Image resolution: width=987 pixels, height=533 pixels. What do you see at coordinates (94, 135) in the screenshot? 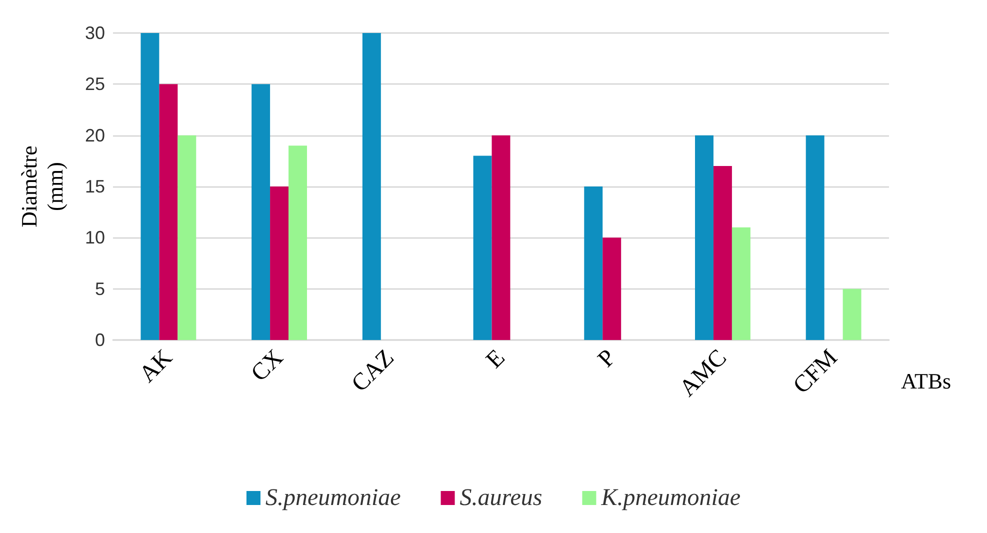
I see `y-tick-label: 20` at bounding box center [94, 135].